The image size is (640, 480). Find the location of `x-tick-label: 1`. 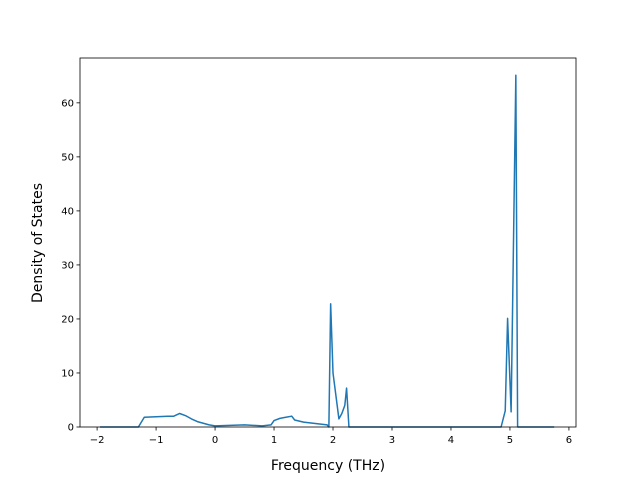

x-tick-label: 1 is located at coordinates (274, 440).